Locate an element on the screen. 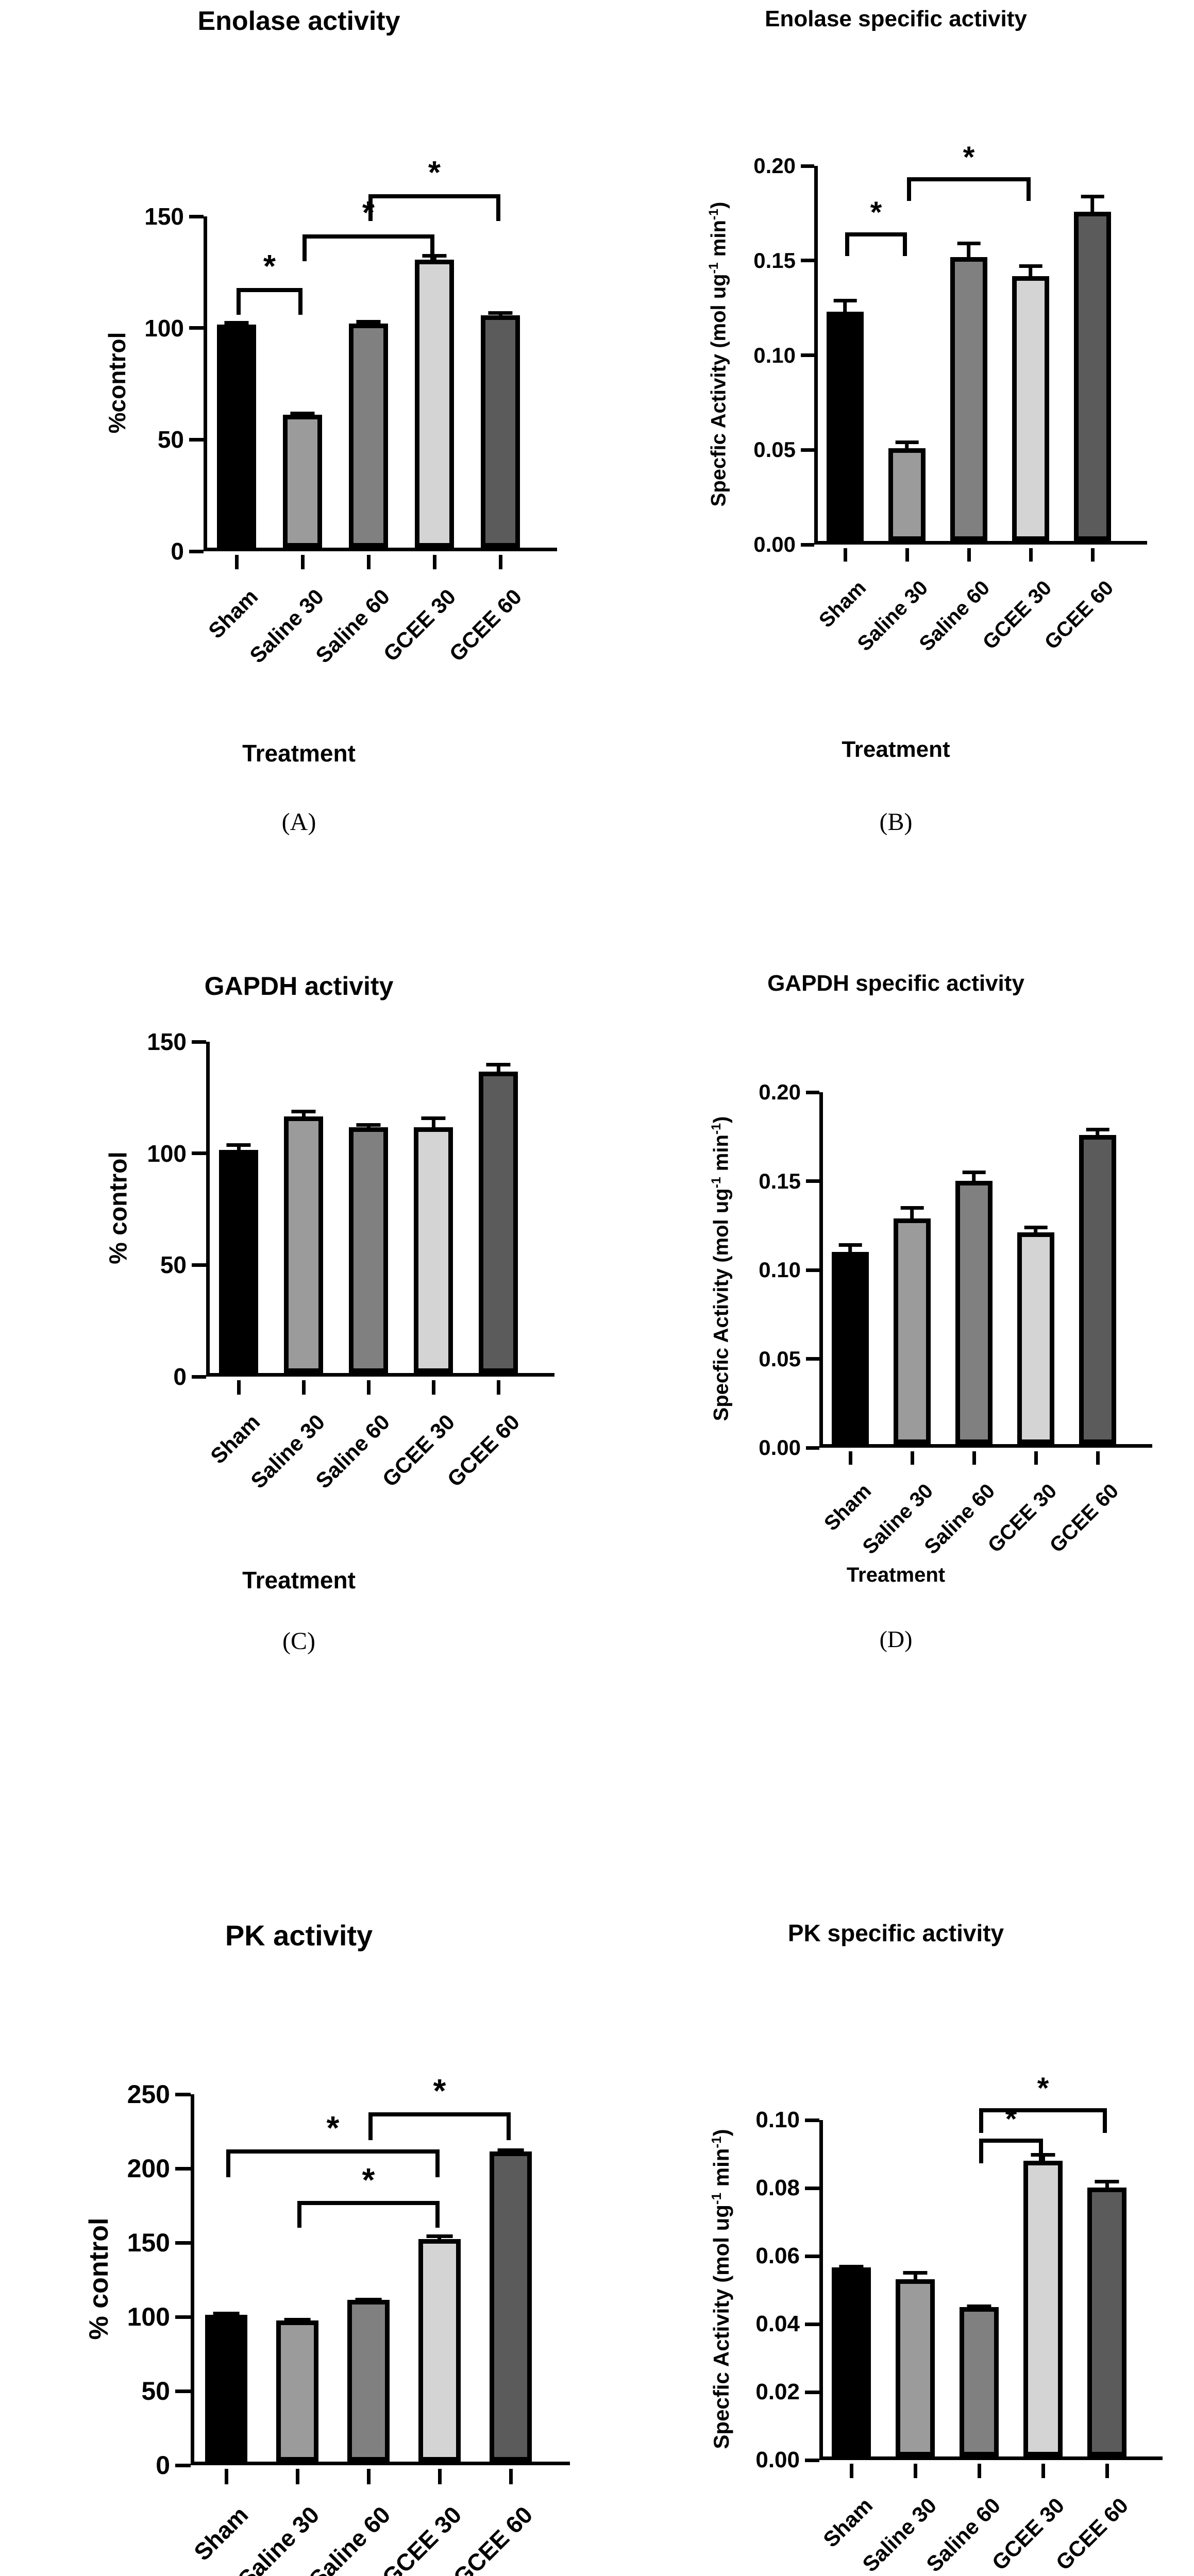 The width and height of the screenshot is (1194, 2576). y-axis-tick: 0 is located at coordinates (189, 1377).